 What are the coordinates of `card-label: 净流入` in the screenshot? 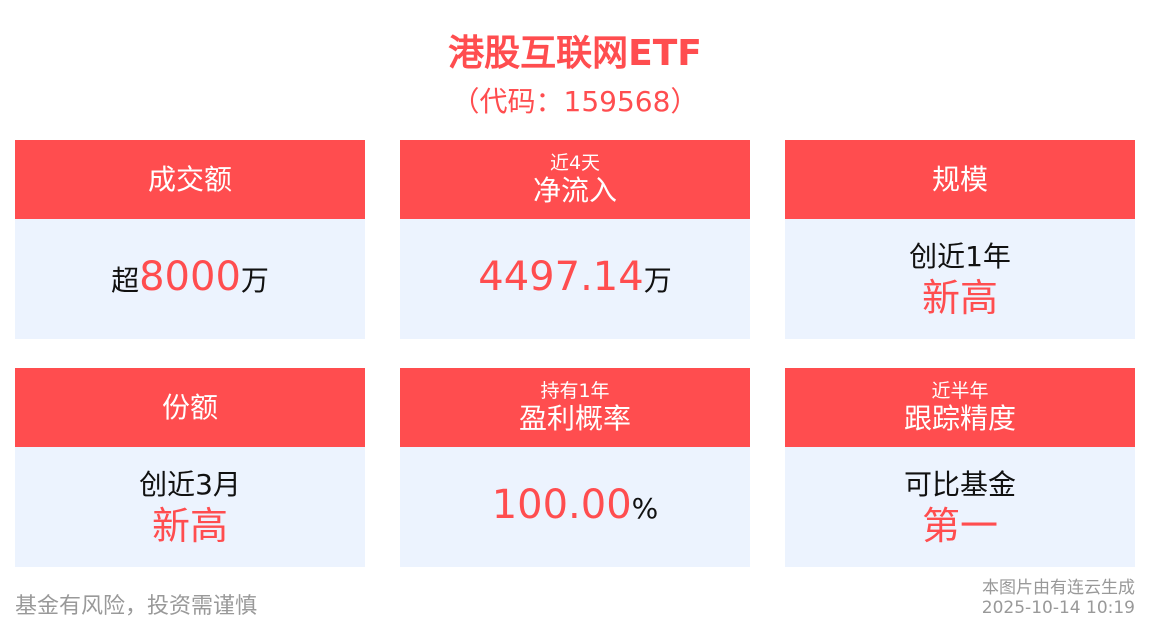 It's located at (574, 190).